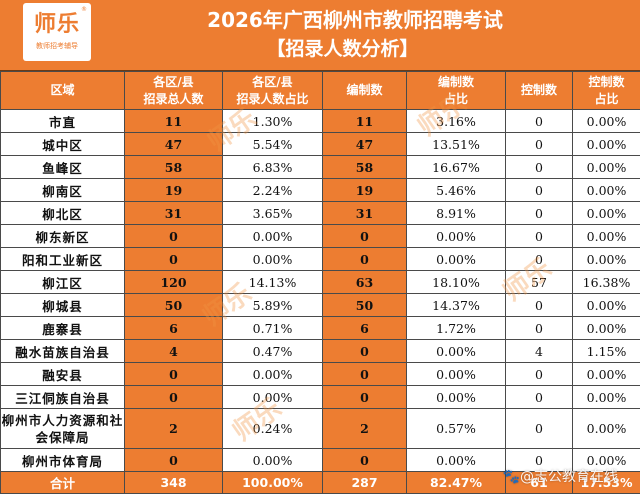 This screenshot has width=640, height=500. Describe the element at coordinates (320, 397) in the screenshot. I see `table-row: 三江侗族自治县 0 0.00% 0 0.00% 0 0.00%` at that location.